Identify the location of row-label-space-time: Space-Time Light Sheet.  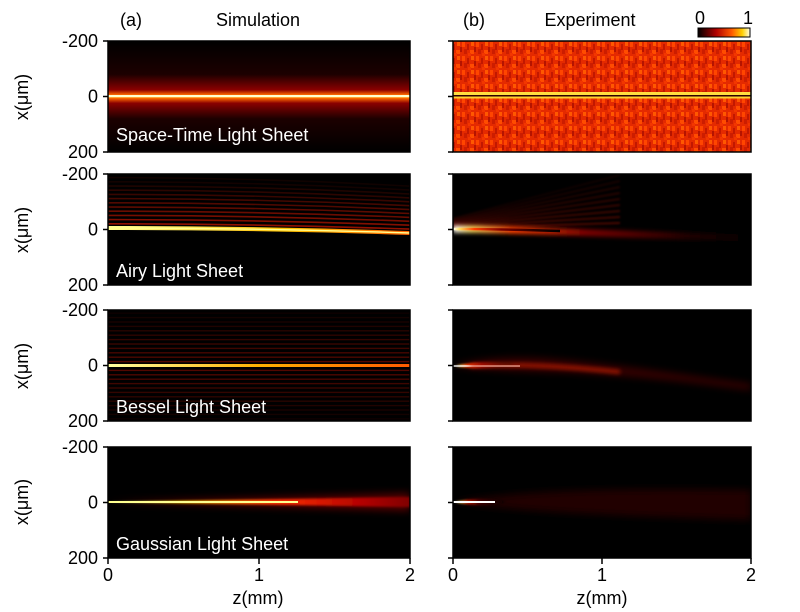
(212, 135).